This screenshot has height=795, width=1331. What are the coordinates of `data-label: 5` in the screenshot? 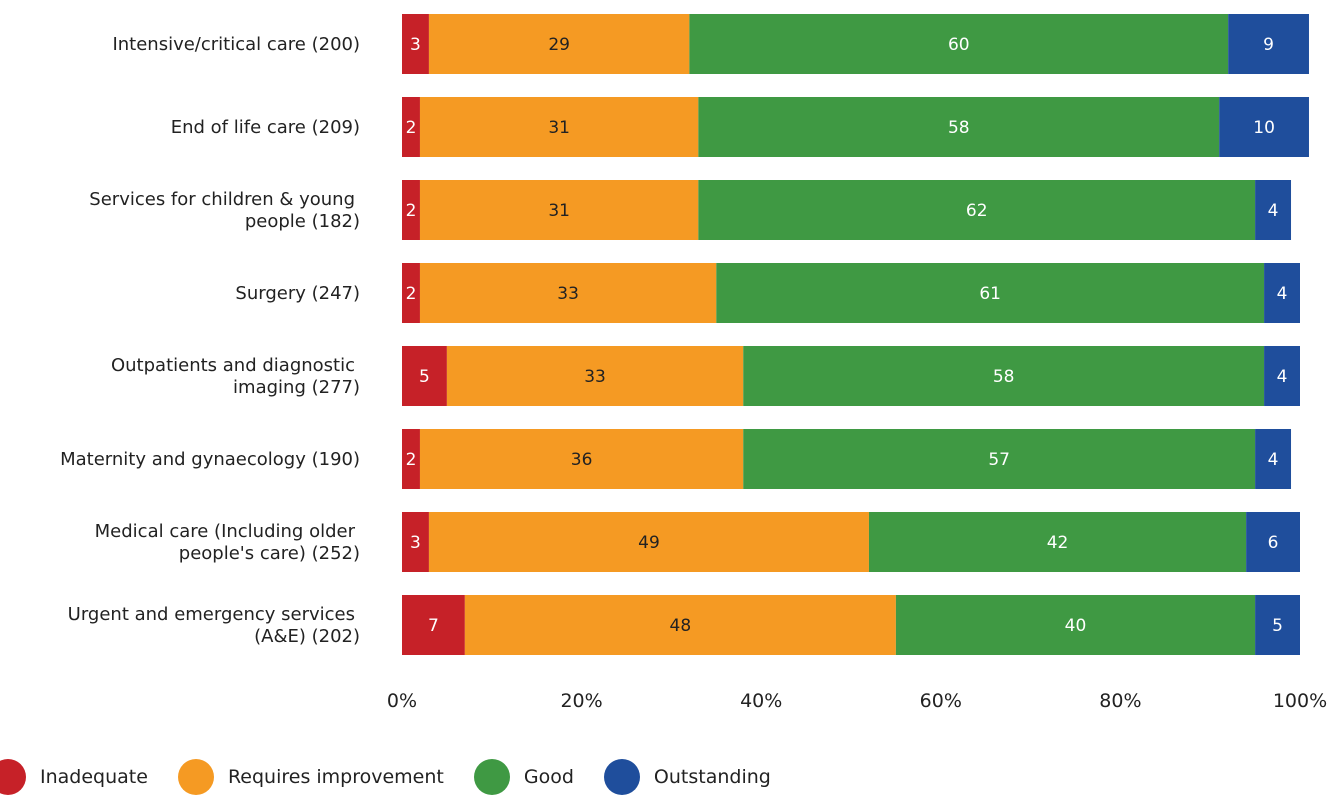 It's located at (424, 377).